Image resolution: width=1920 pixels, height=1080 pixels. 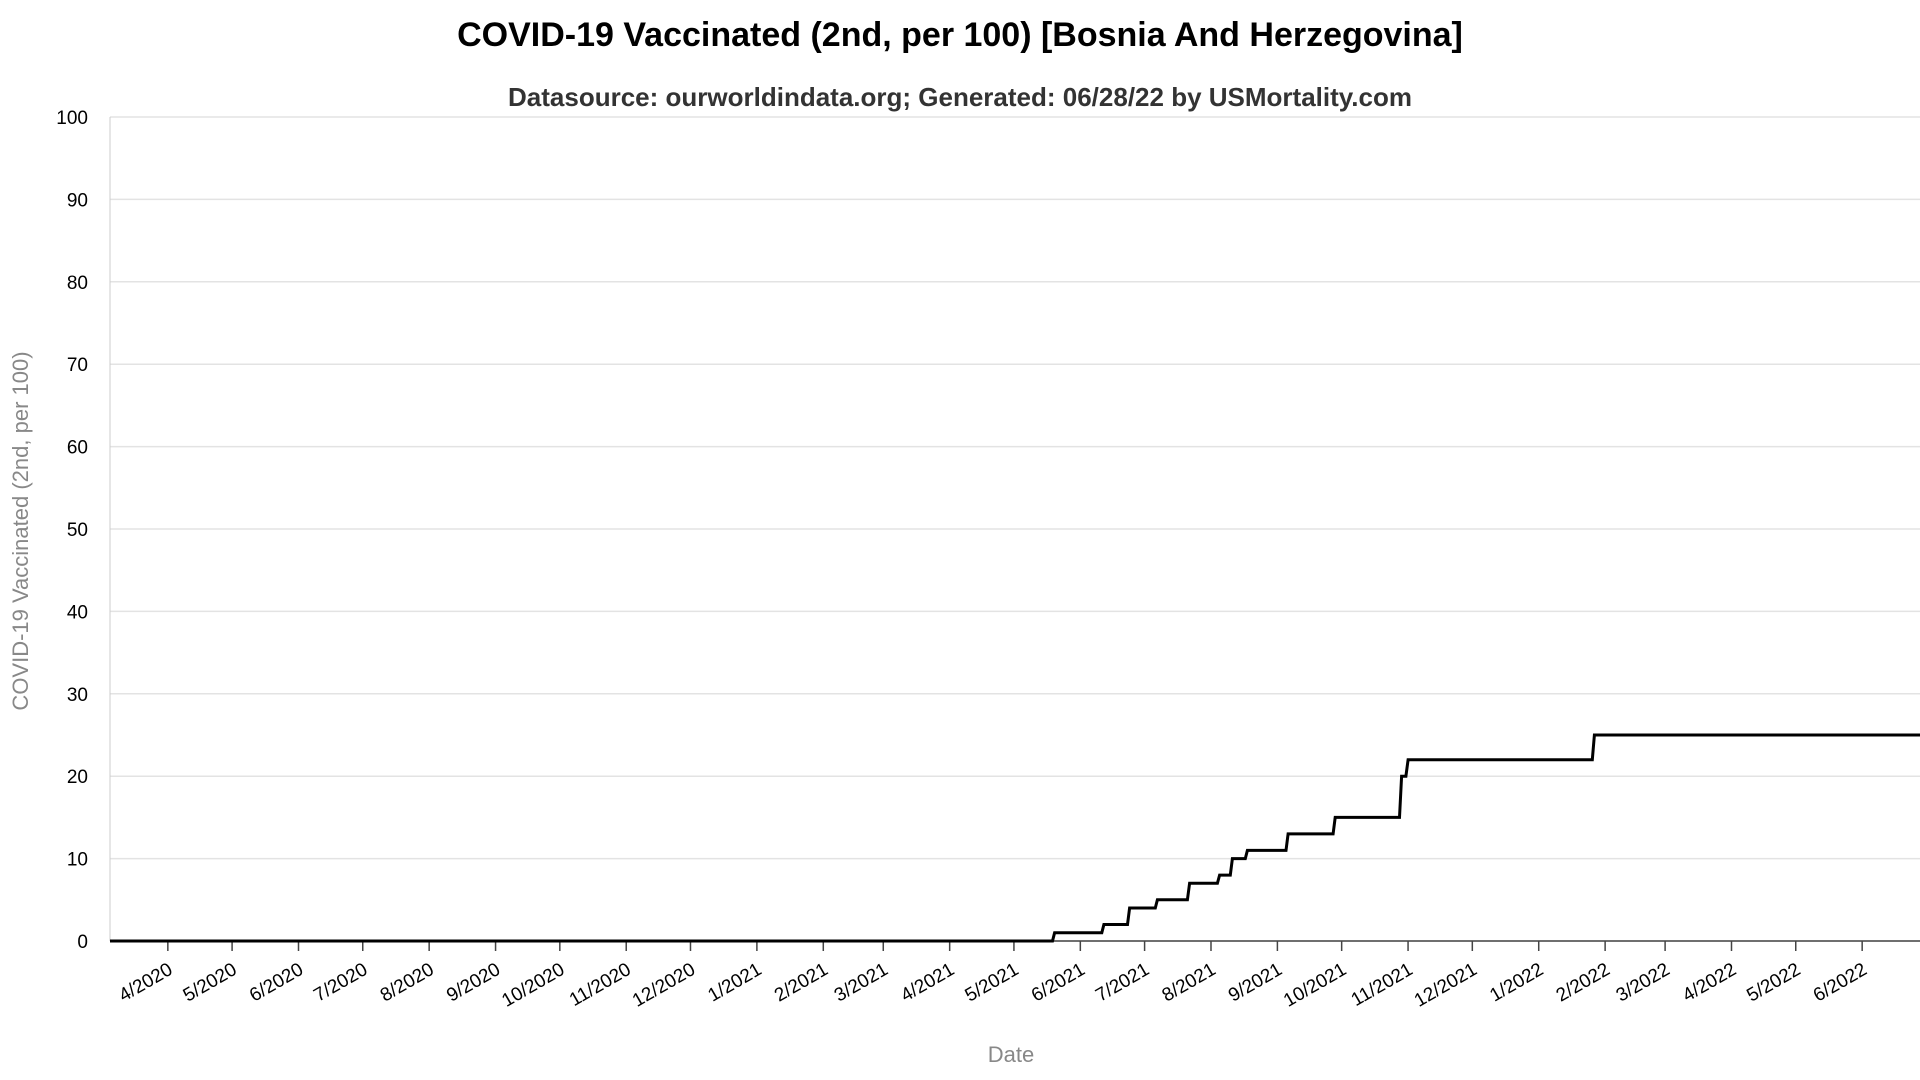 What do you see at coordinates (77, 860) in the screenshot?
I see `y-tick-label: 10` at bounding box center [77, 860].